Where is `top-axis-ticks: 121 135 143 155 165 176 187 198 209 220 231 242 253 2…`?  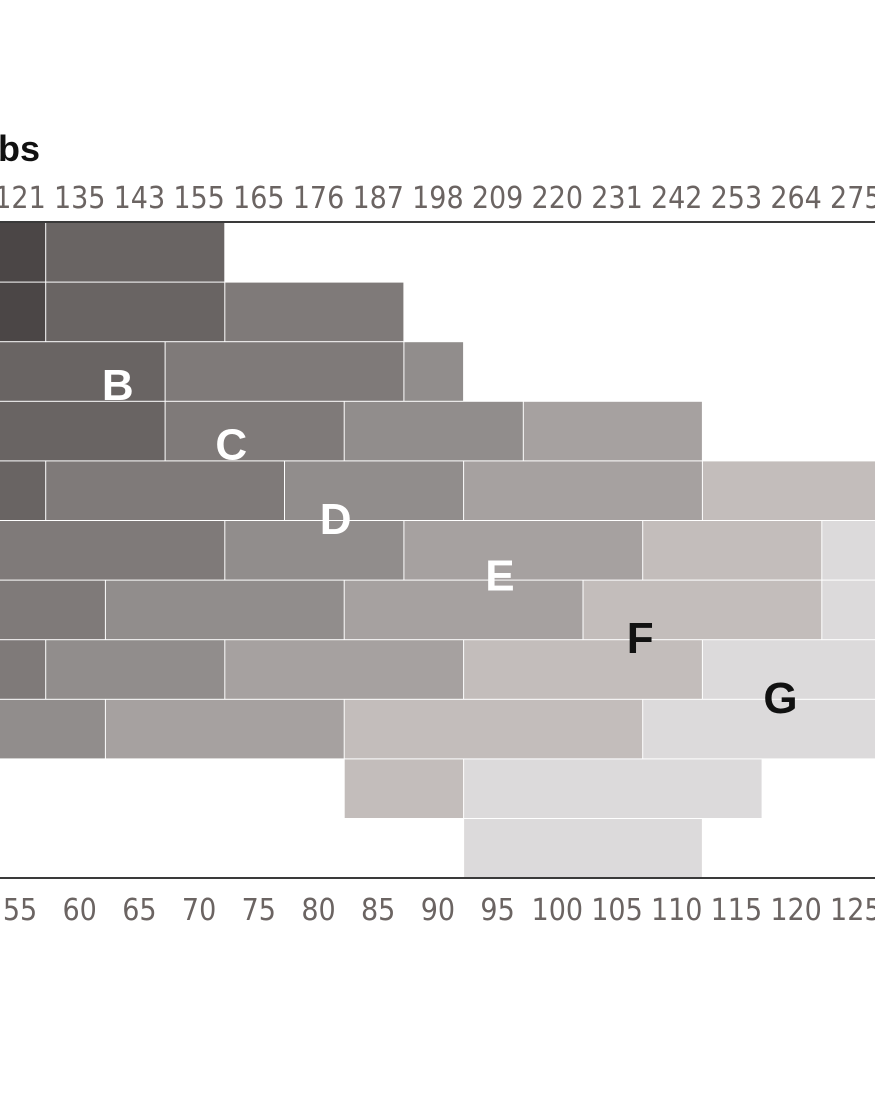
top-axis-ticks: 121 135 143 155 165 176 187 198 209 220 231 242 253 2… is located at coordinates (437, 198).